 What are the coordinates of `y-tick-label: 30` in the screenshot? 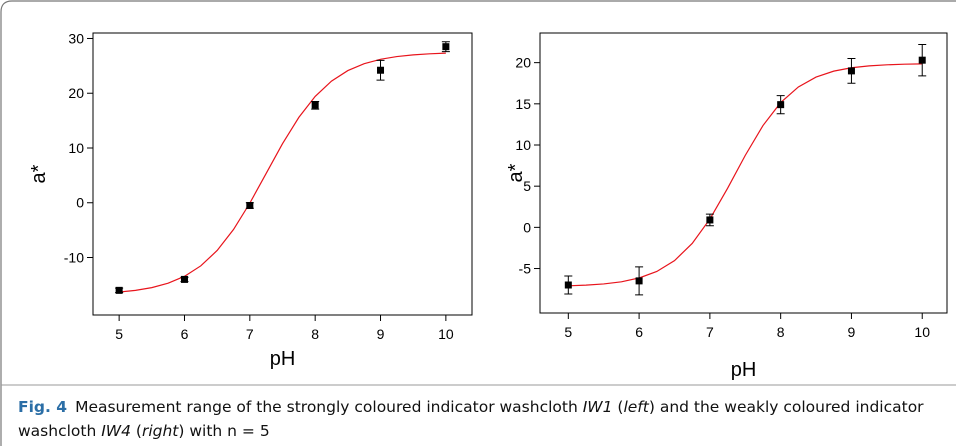 It's located at (76, 38).